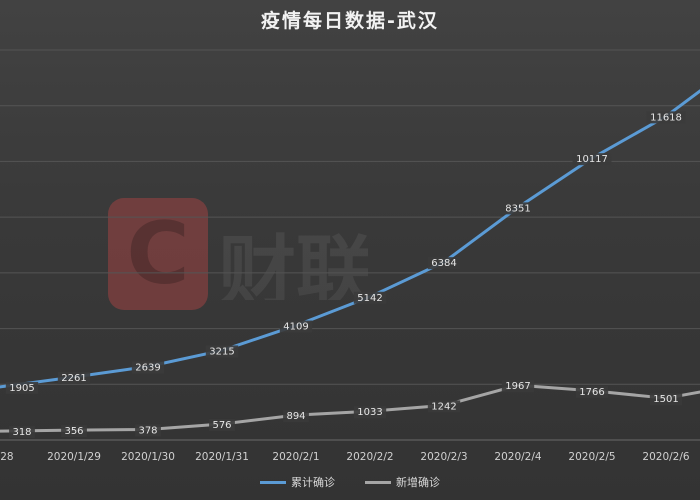 The width and height of the screenshot is (700, 500). I want to click on data-label: 318, so click(21, 432).